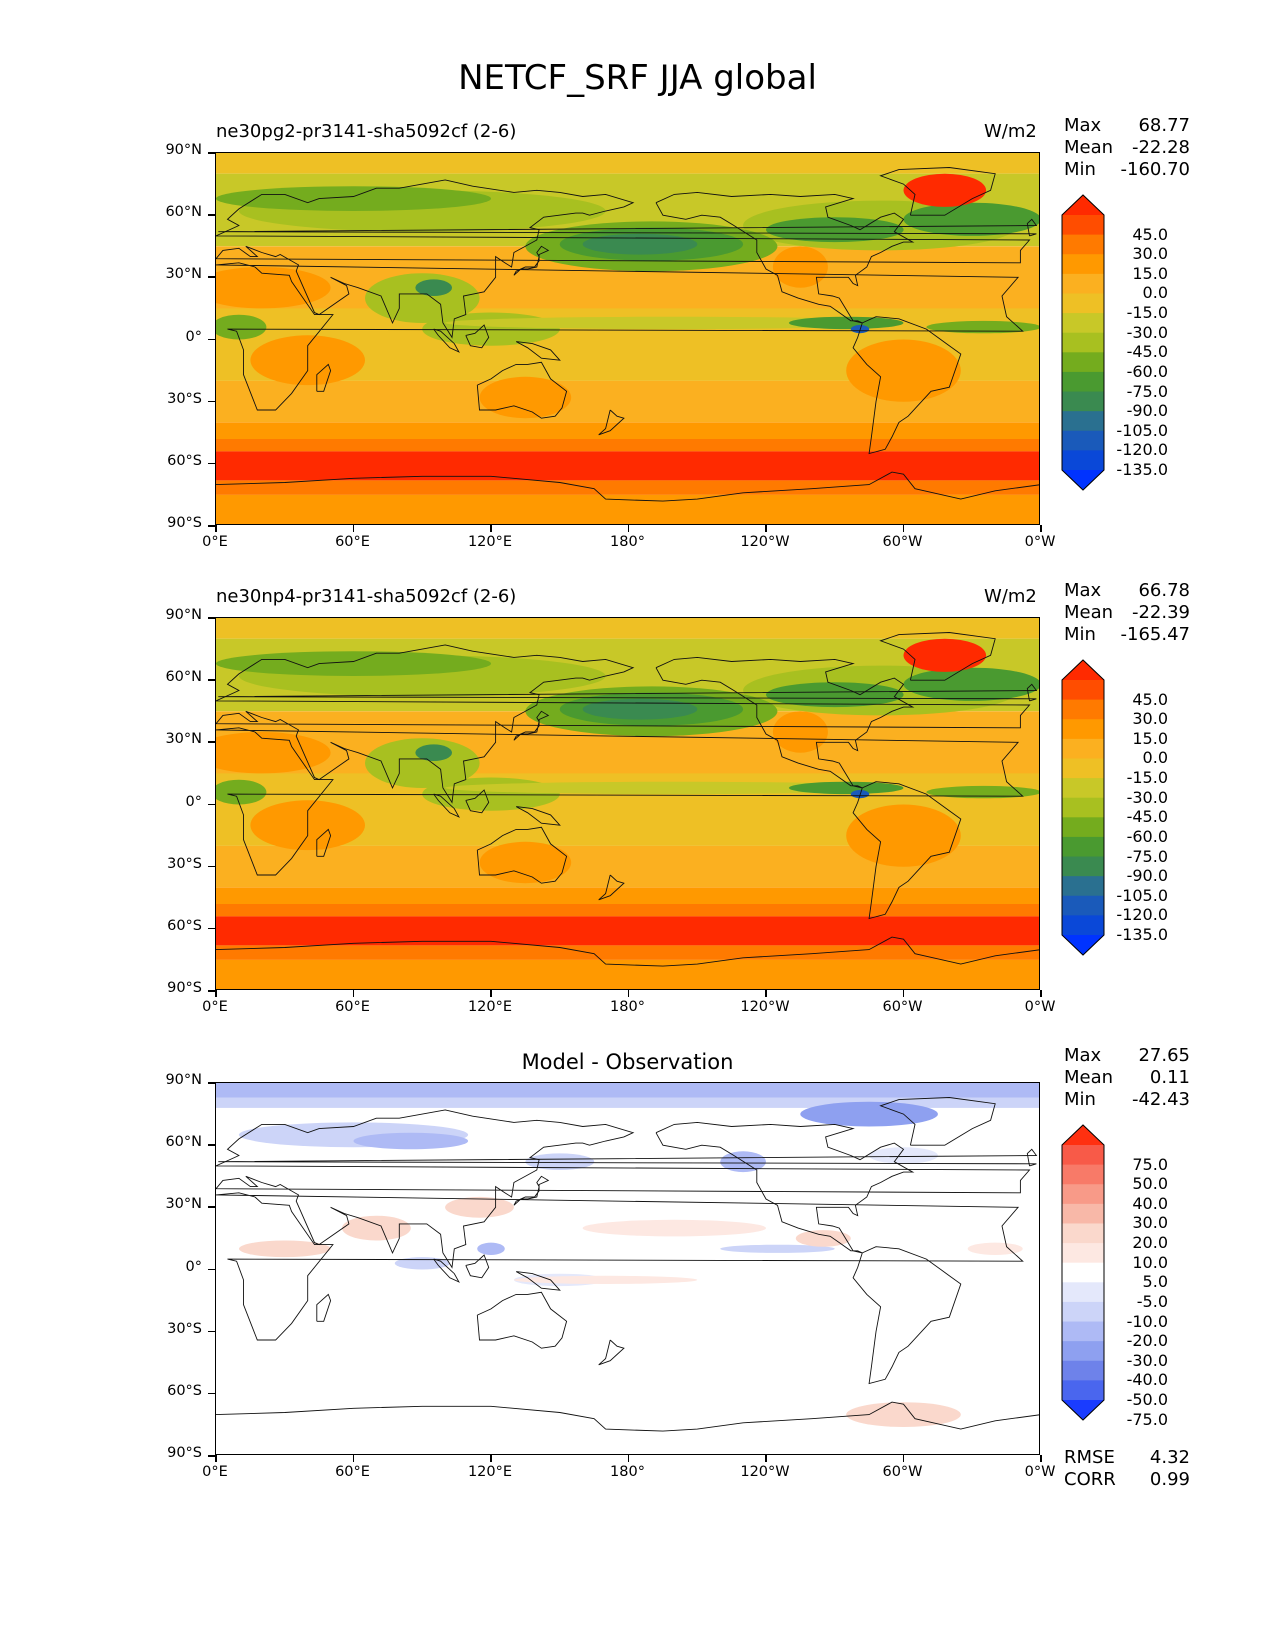  I want to click on colorbar-extend-min, so click(1083, 480).